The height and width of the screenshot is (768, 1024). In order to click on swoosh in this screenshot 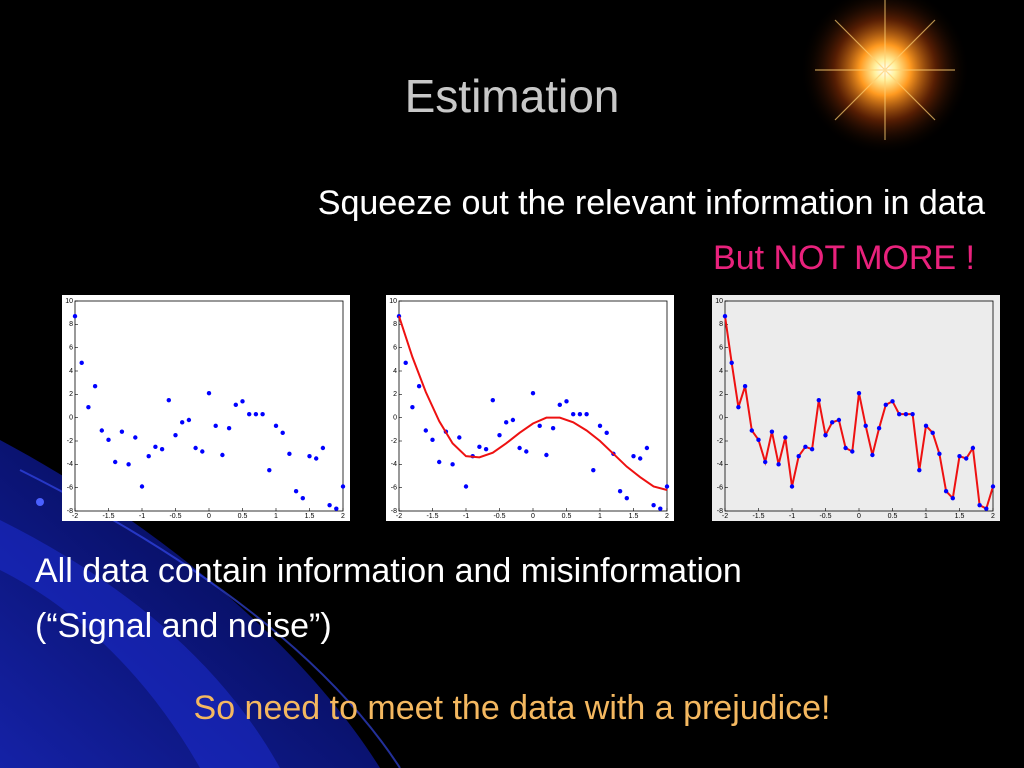, I will do `click(140, 644)`.